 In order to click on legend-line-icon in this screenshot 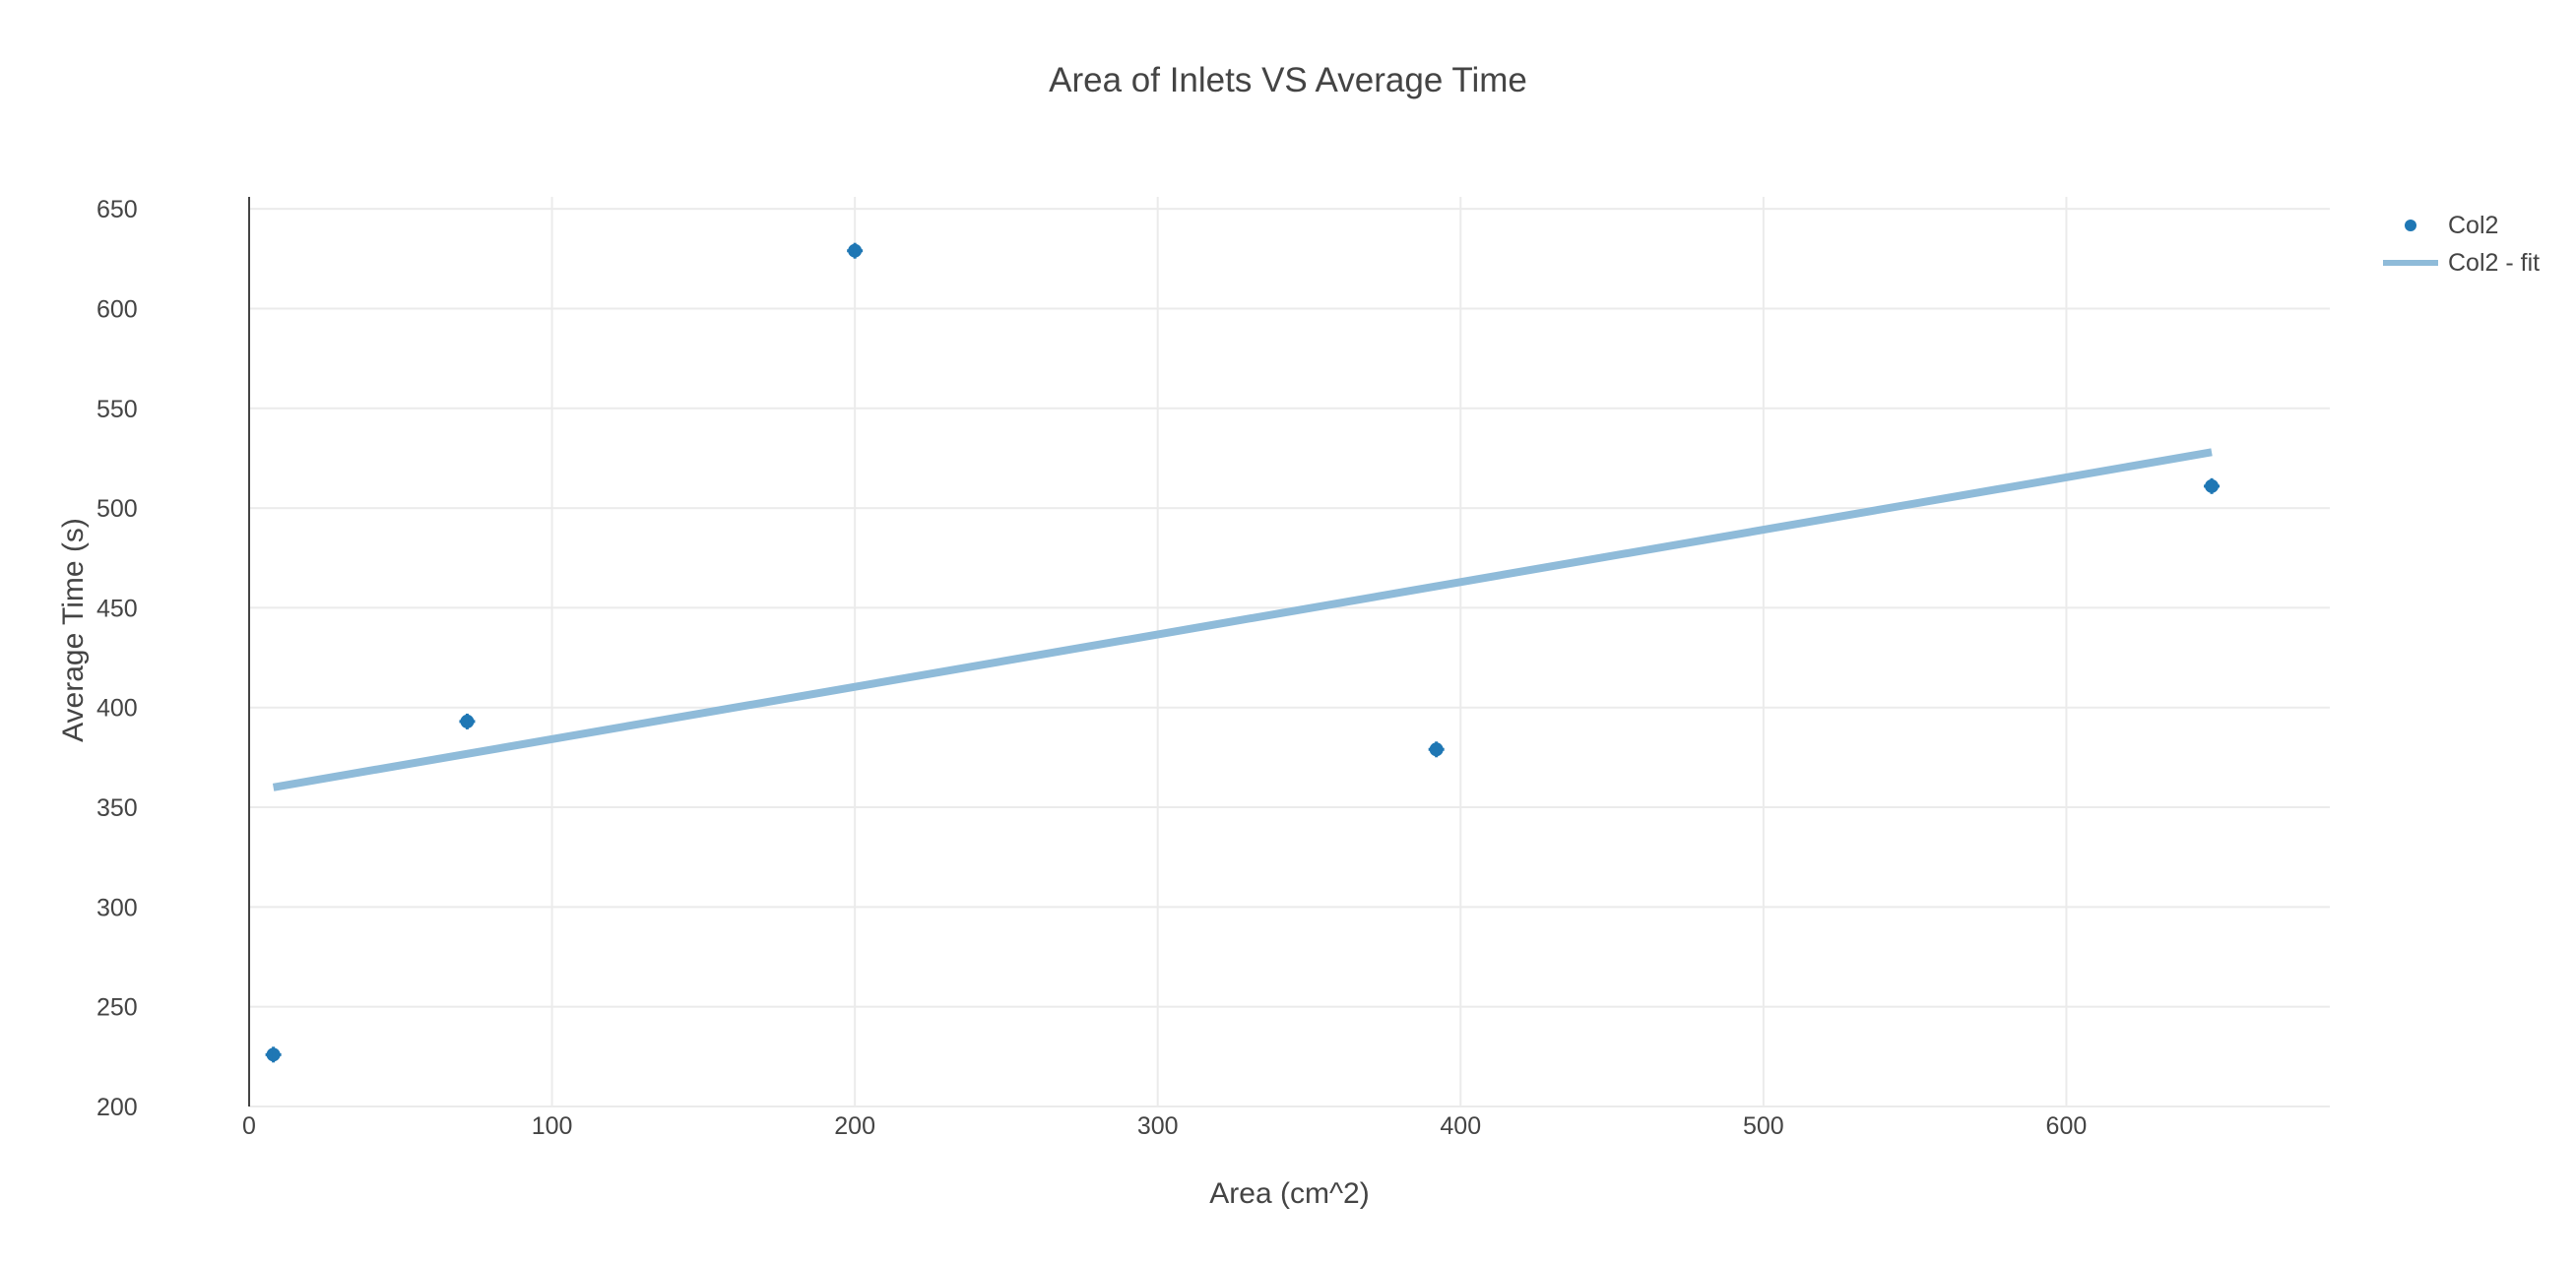, I will do `click(2410, 263)`.